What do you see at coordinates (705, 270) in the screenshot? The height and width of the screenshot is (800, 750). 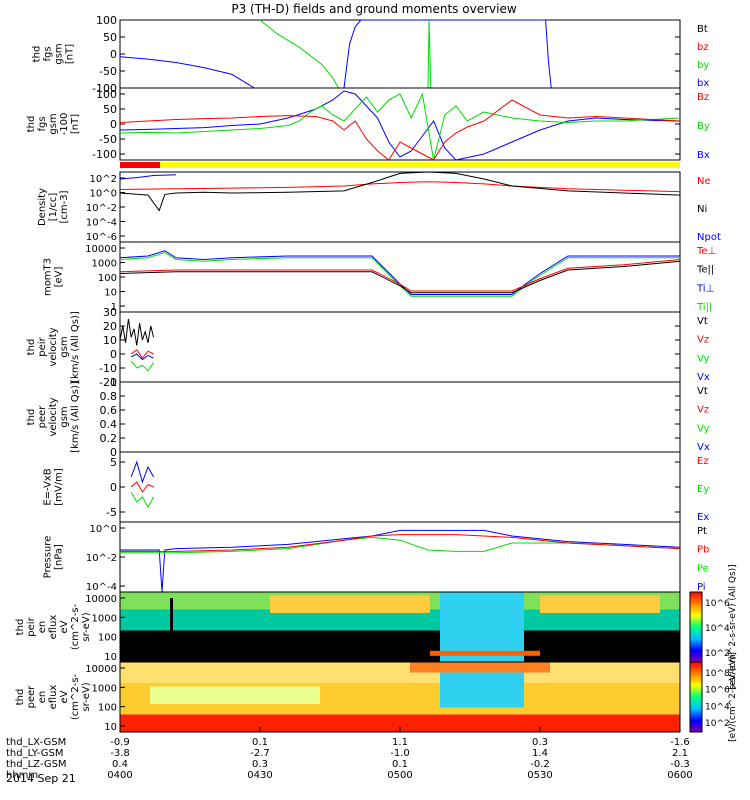 I see `legend-entry: Te||` at bounding box center [705, 270].